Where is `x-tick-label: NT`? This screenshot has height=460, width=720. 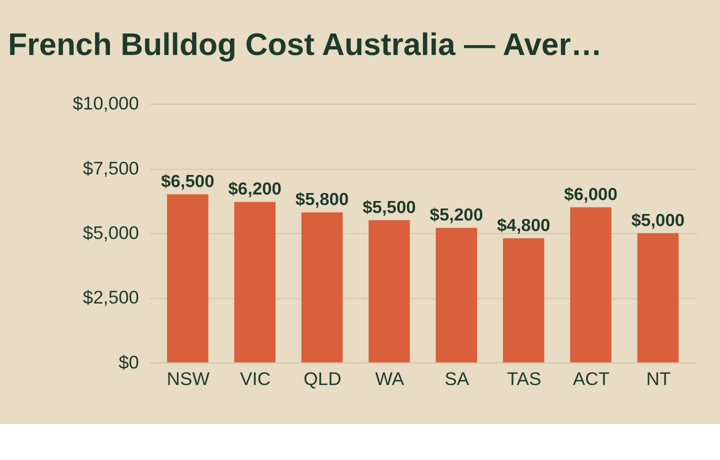
x-tick-label: NT is located at coordinates (658, 378).